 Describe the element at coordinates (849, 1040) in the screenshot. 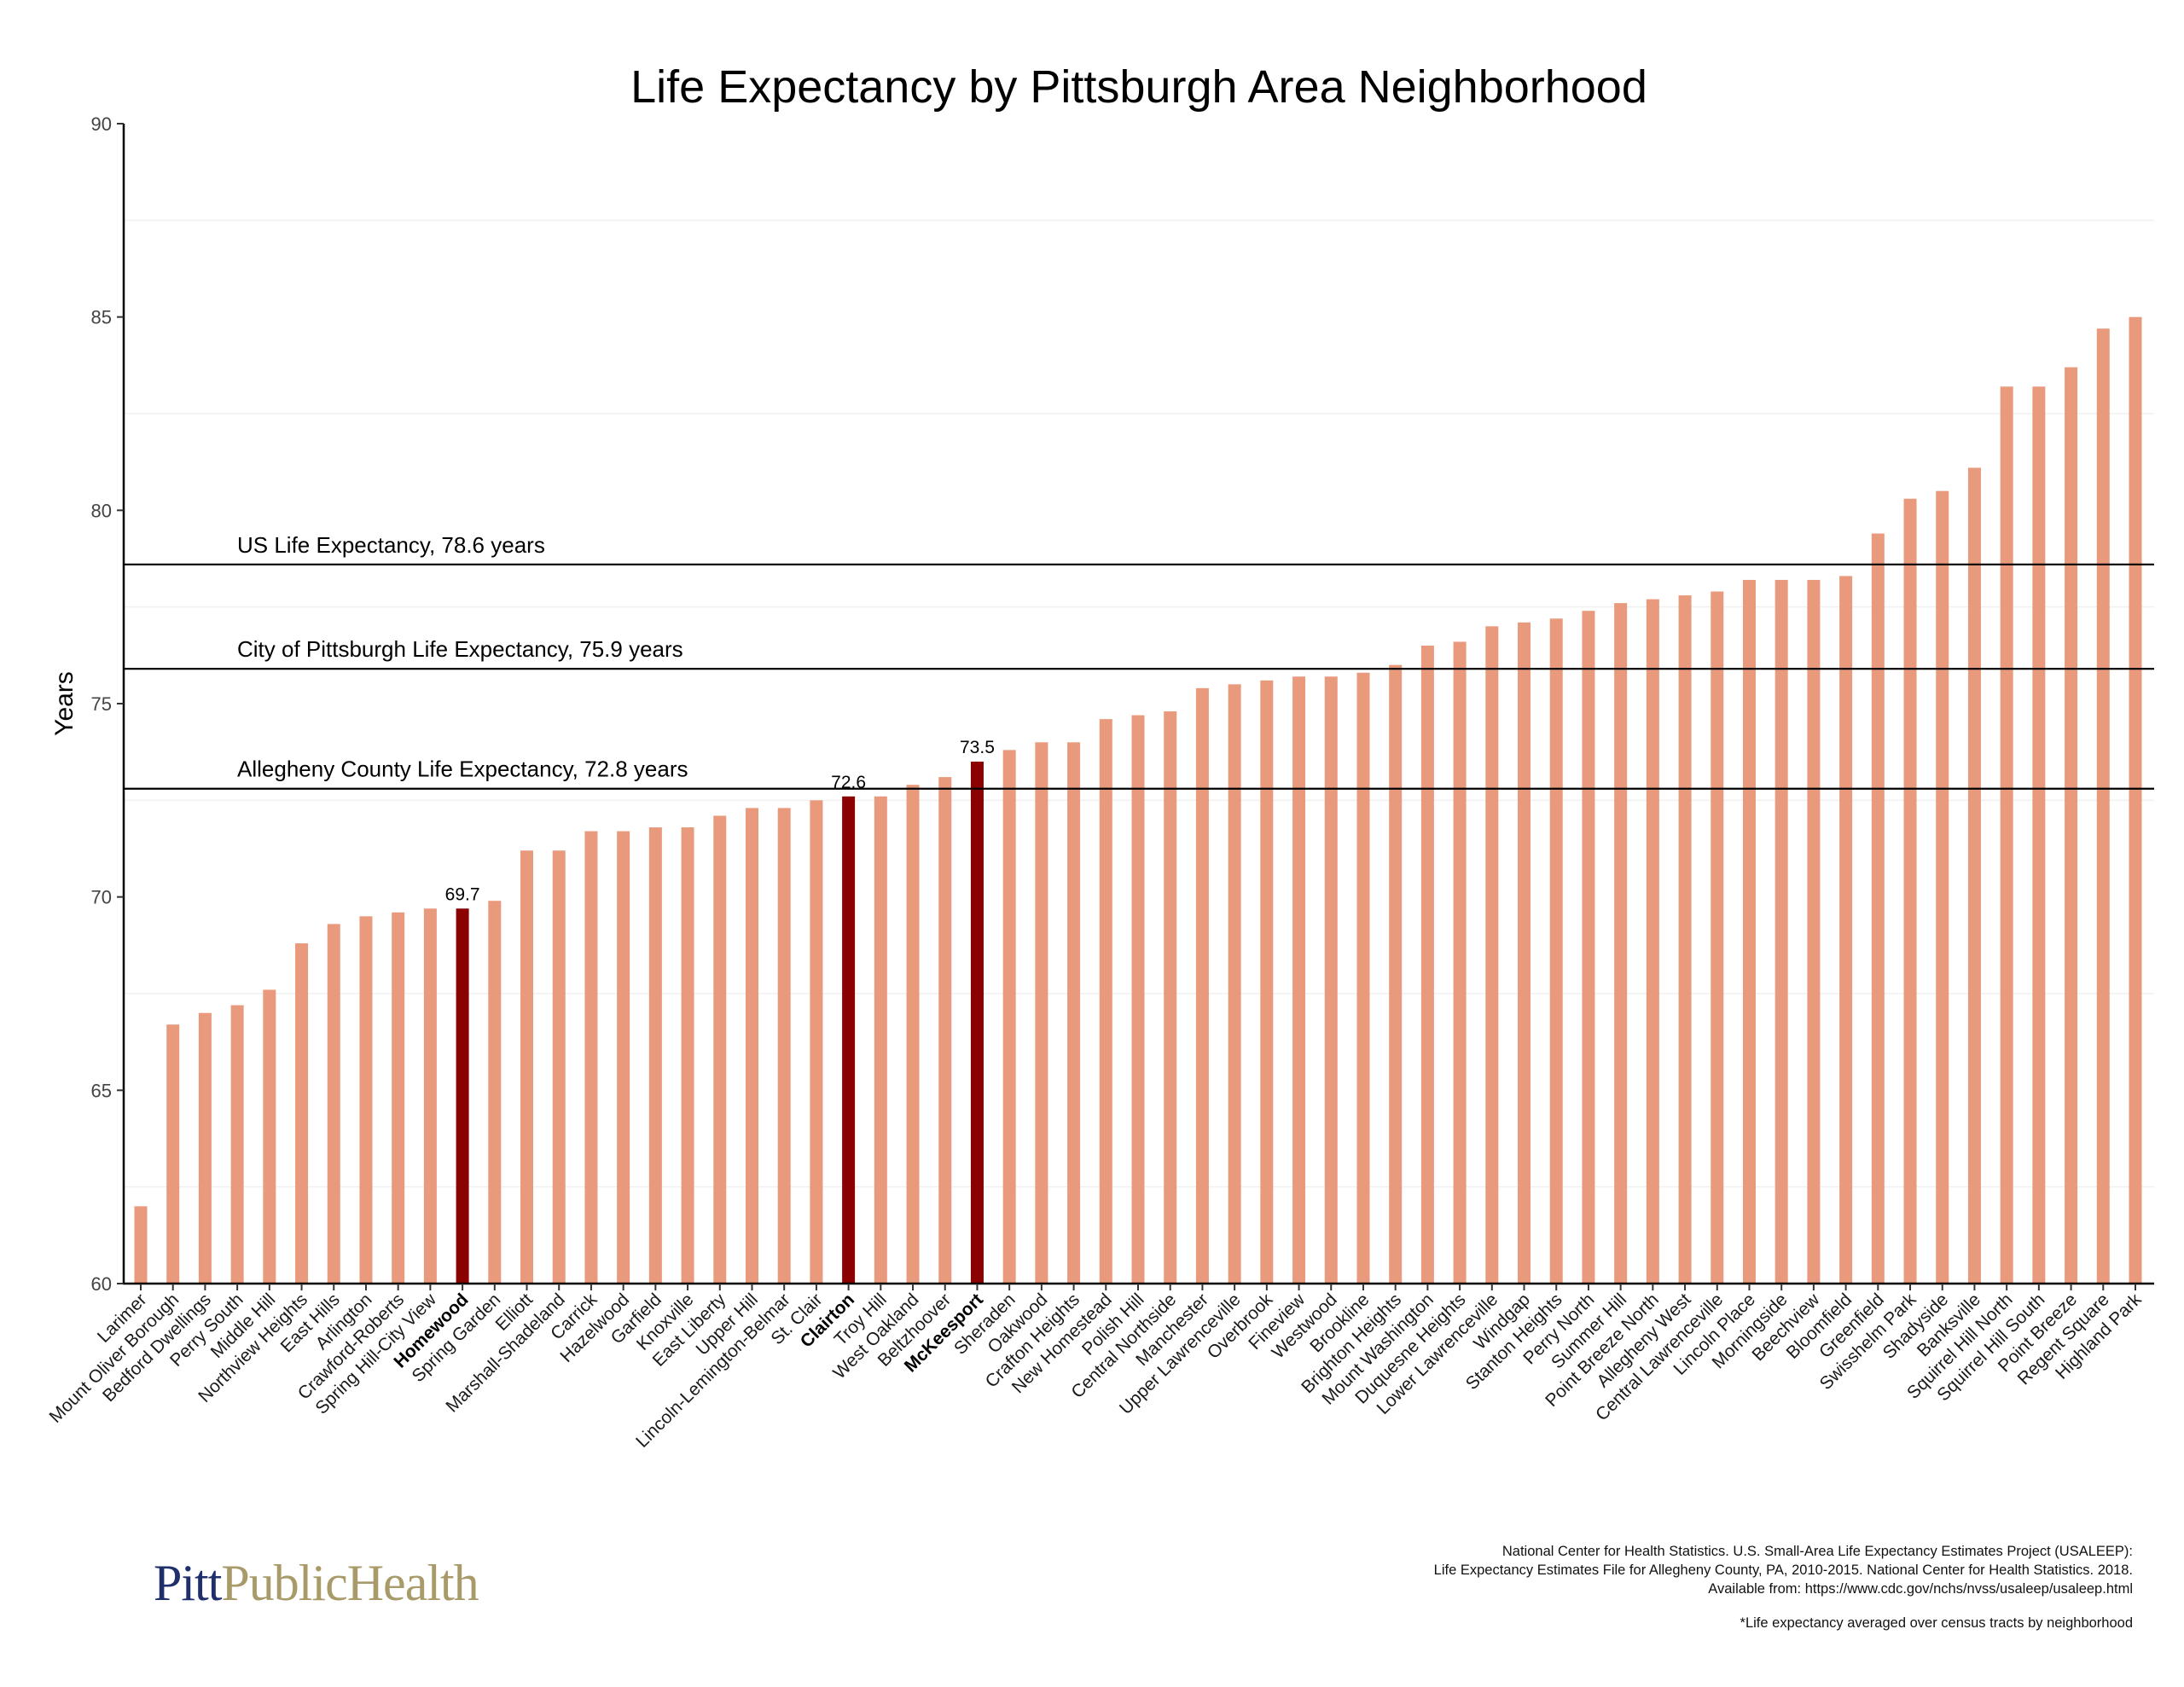

I see `bar-clairton` at that location.